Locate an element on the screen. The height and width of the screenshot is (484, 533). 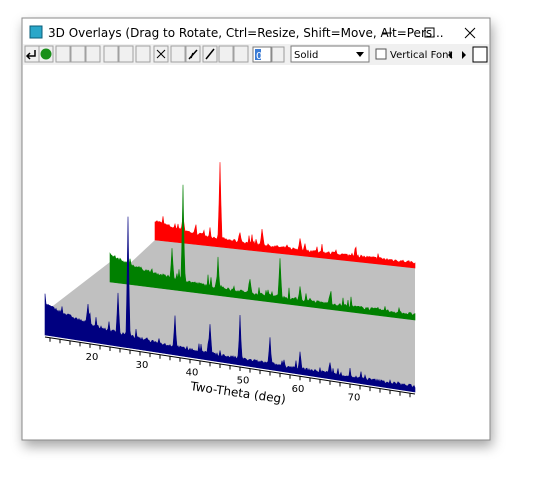
x-tick-label: 20 is located at coordinates (92, 357).